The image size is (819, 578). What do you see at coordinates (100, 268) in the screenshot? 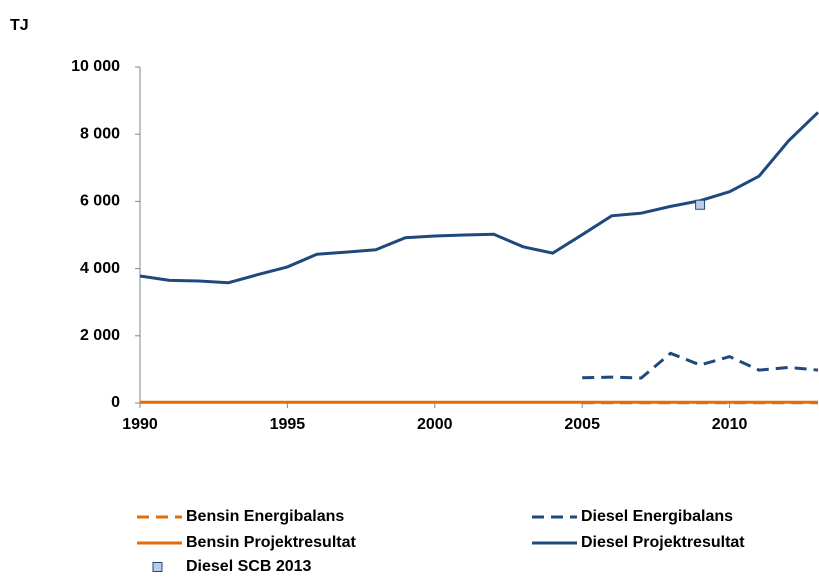
I see `y-tick-label: 4 000` at bounding box center [100, 268].